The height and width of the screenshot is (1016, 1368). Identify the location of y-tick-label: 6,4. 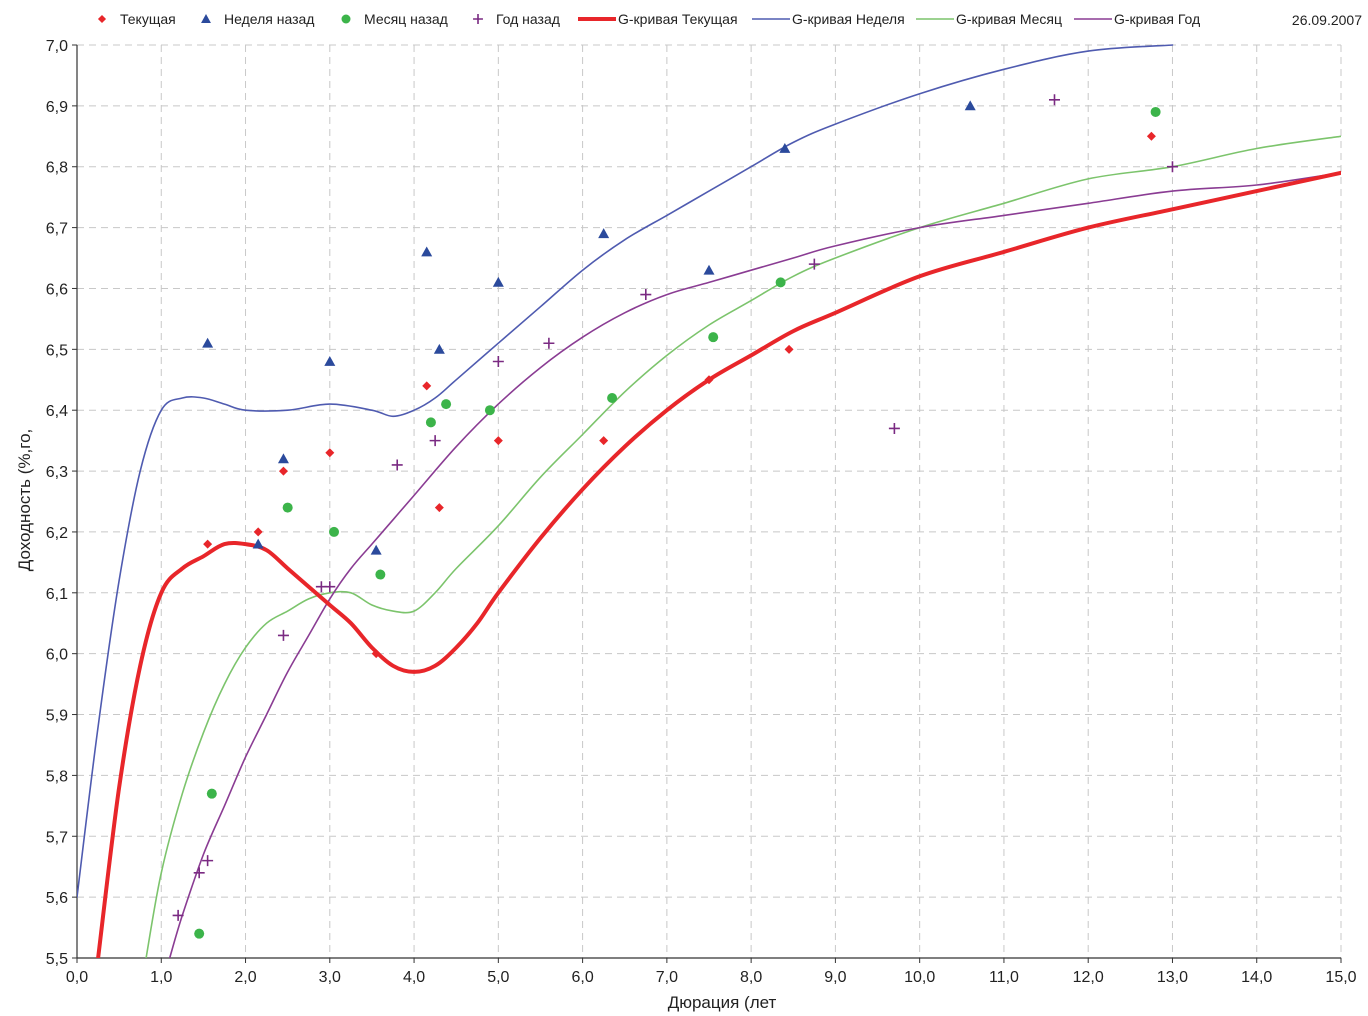
(57, 411).